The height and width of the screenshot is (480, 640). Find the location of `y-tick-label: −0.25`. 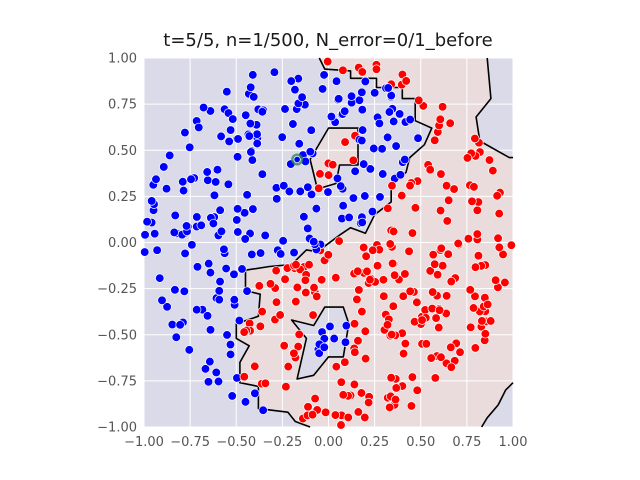

y-tick-label: −0.25 is located at coordinates (117, 289).